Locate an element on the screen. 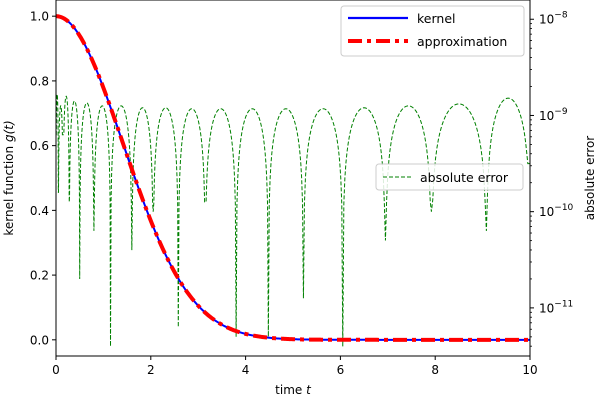  y-tick-label: 0.2 is located at coordinates (39, 276).